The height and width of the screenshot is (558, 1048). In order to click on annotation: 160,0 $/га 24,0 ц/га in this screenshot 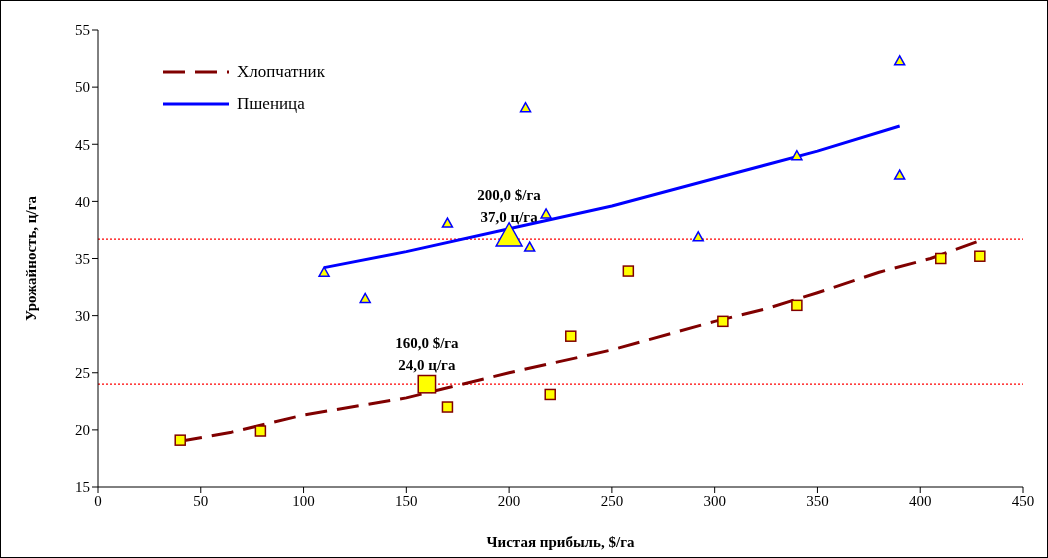, I will do `click(427, 354)`.